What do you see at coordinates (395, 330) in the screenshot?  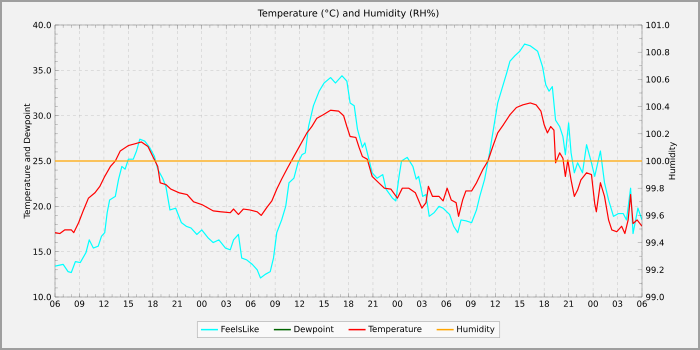 I see `legend-label: Temperature` at bounding box center [395, 330].